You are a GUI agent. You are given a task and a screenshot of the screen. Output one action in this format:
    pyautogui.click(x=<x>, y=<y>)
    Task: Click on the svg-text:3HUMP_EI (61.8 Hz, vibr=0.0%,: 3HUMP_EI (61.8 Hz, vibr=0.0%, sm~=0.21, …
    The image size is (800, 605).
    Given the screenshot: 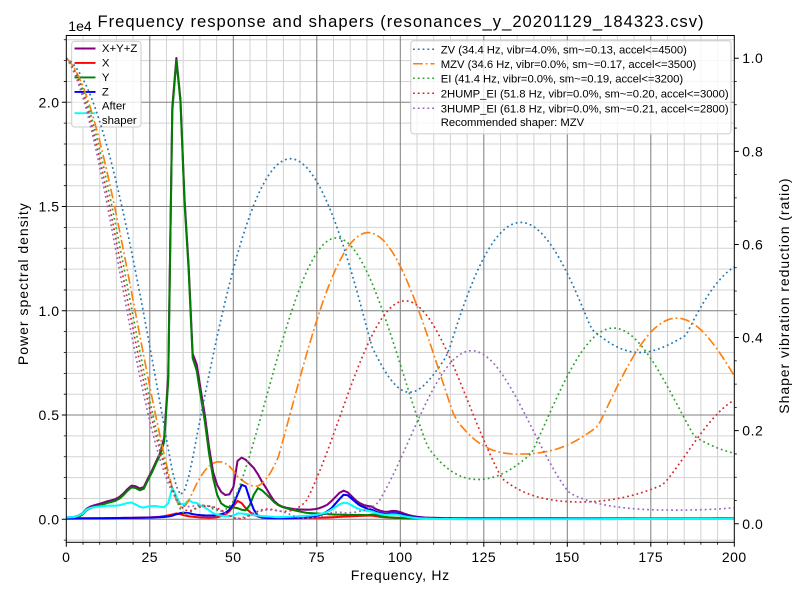 What is the action you would take?
    pyautogui.click(x=585, y=109)
    